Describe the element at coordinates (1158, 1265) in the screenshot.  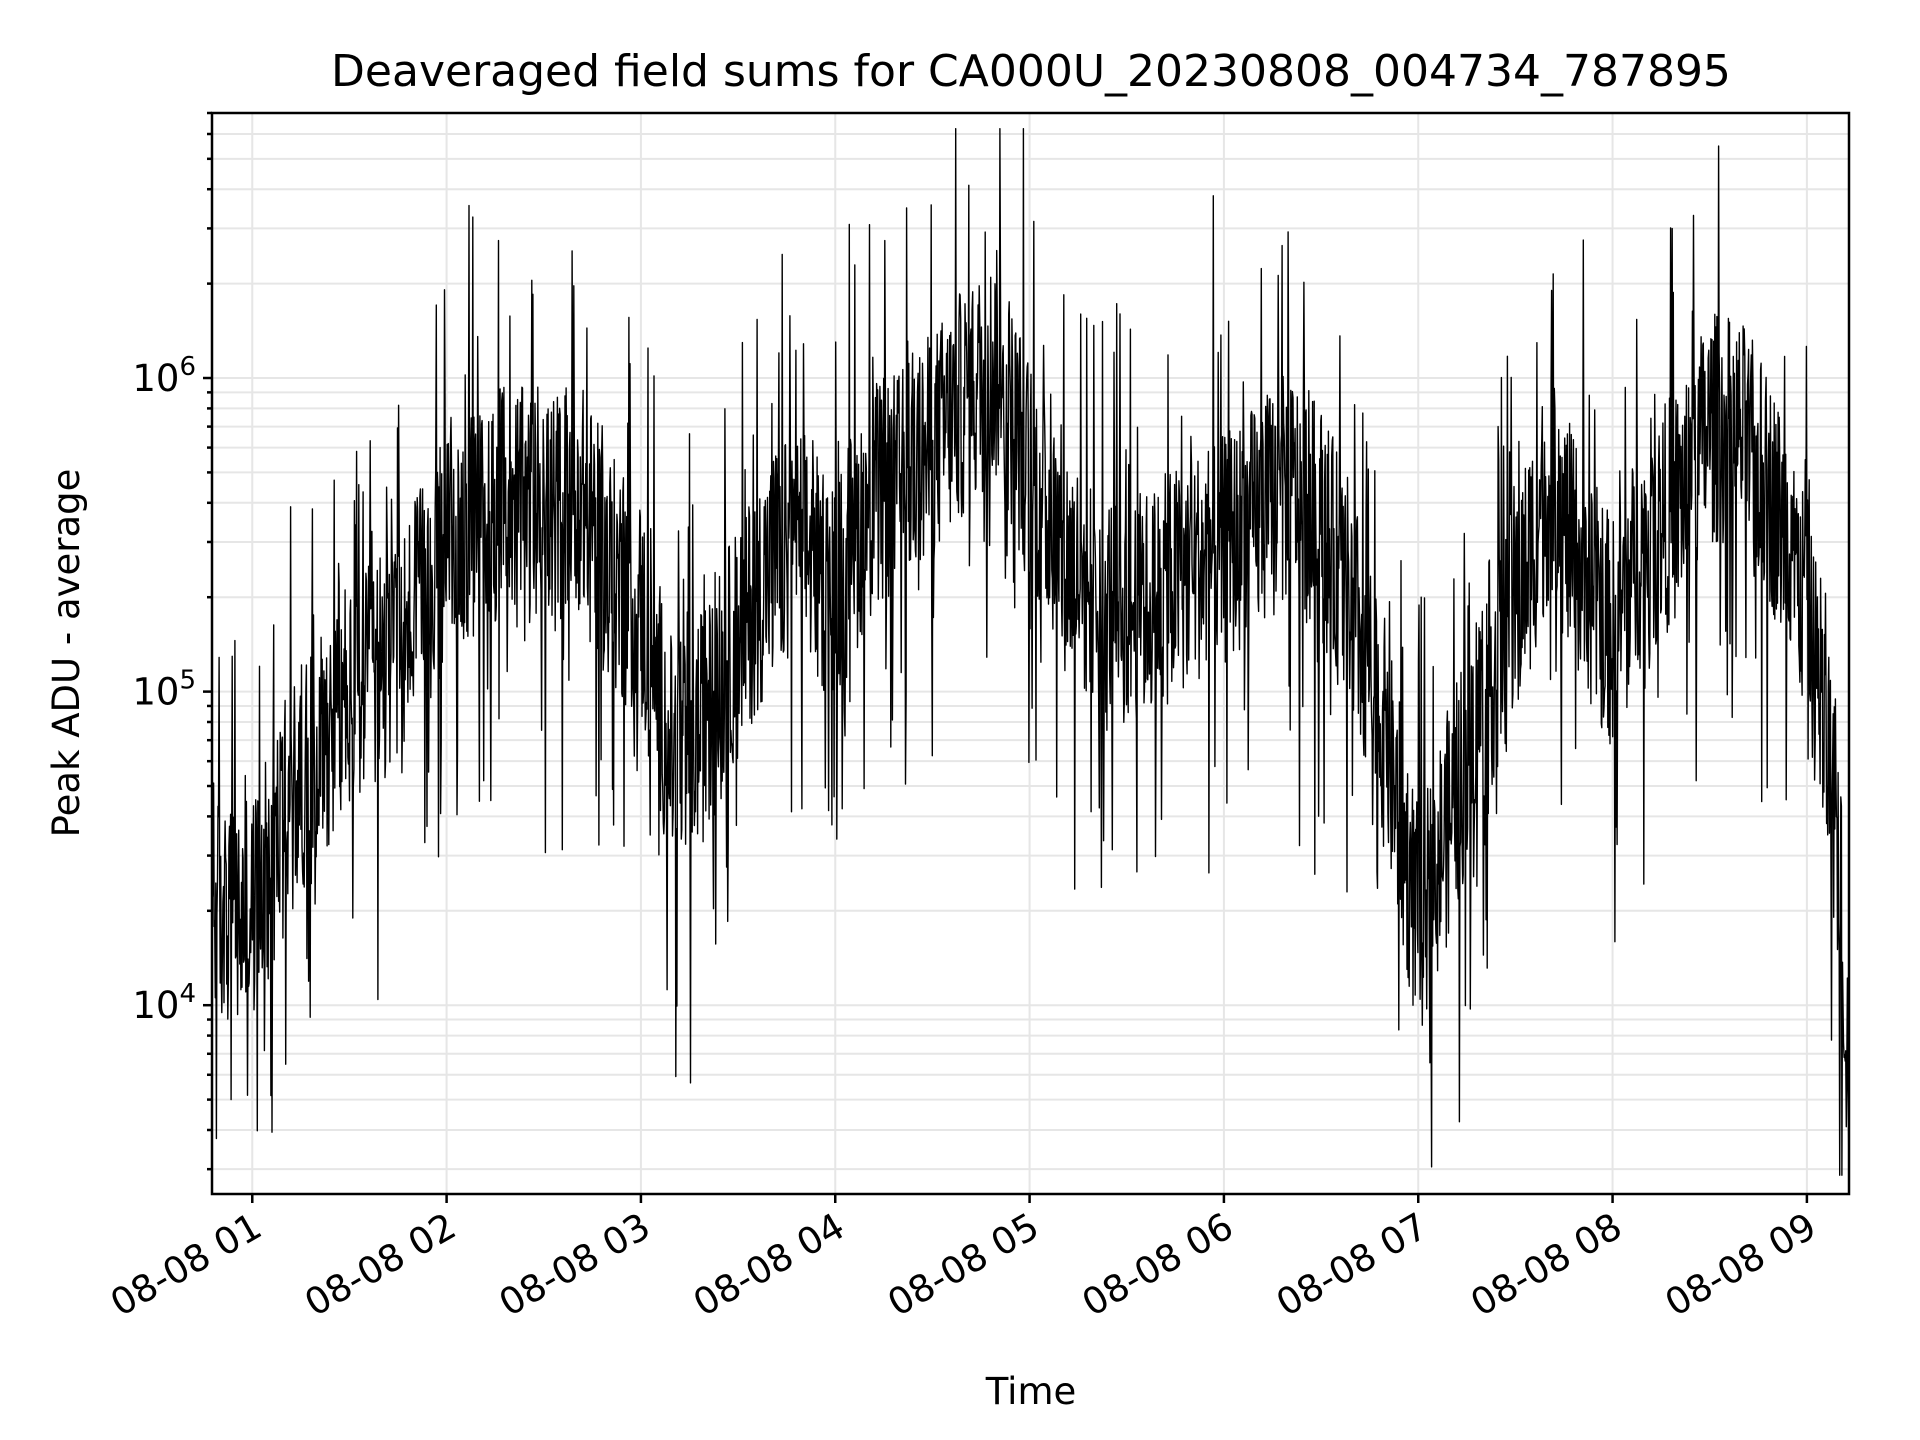
I see `x-tick-label: 08-08 06` at that location.